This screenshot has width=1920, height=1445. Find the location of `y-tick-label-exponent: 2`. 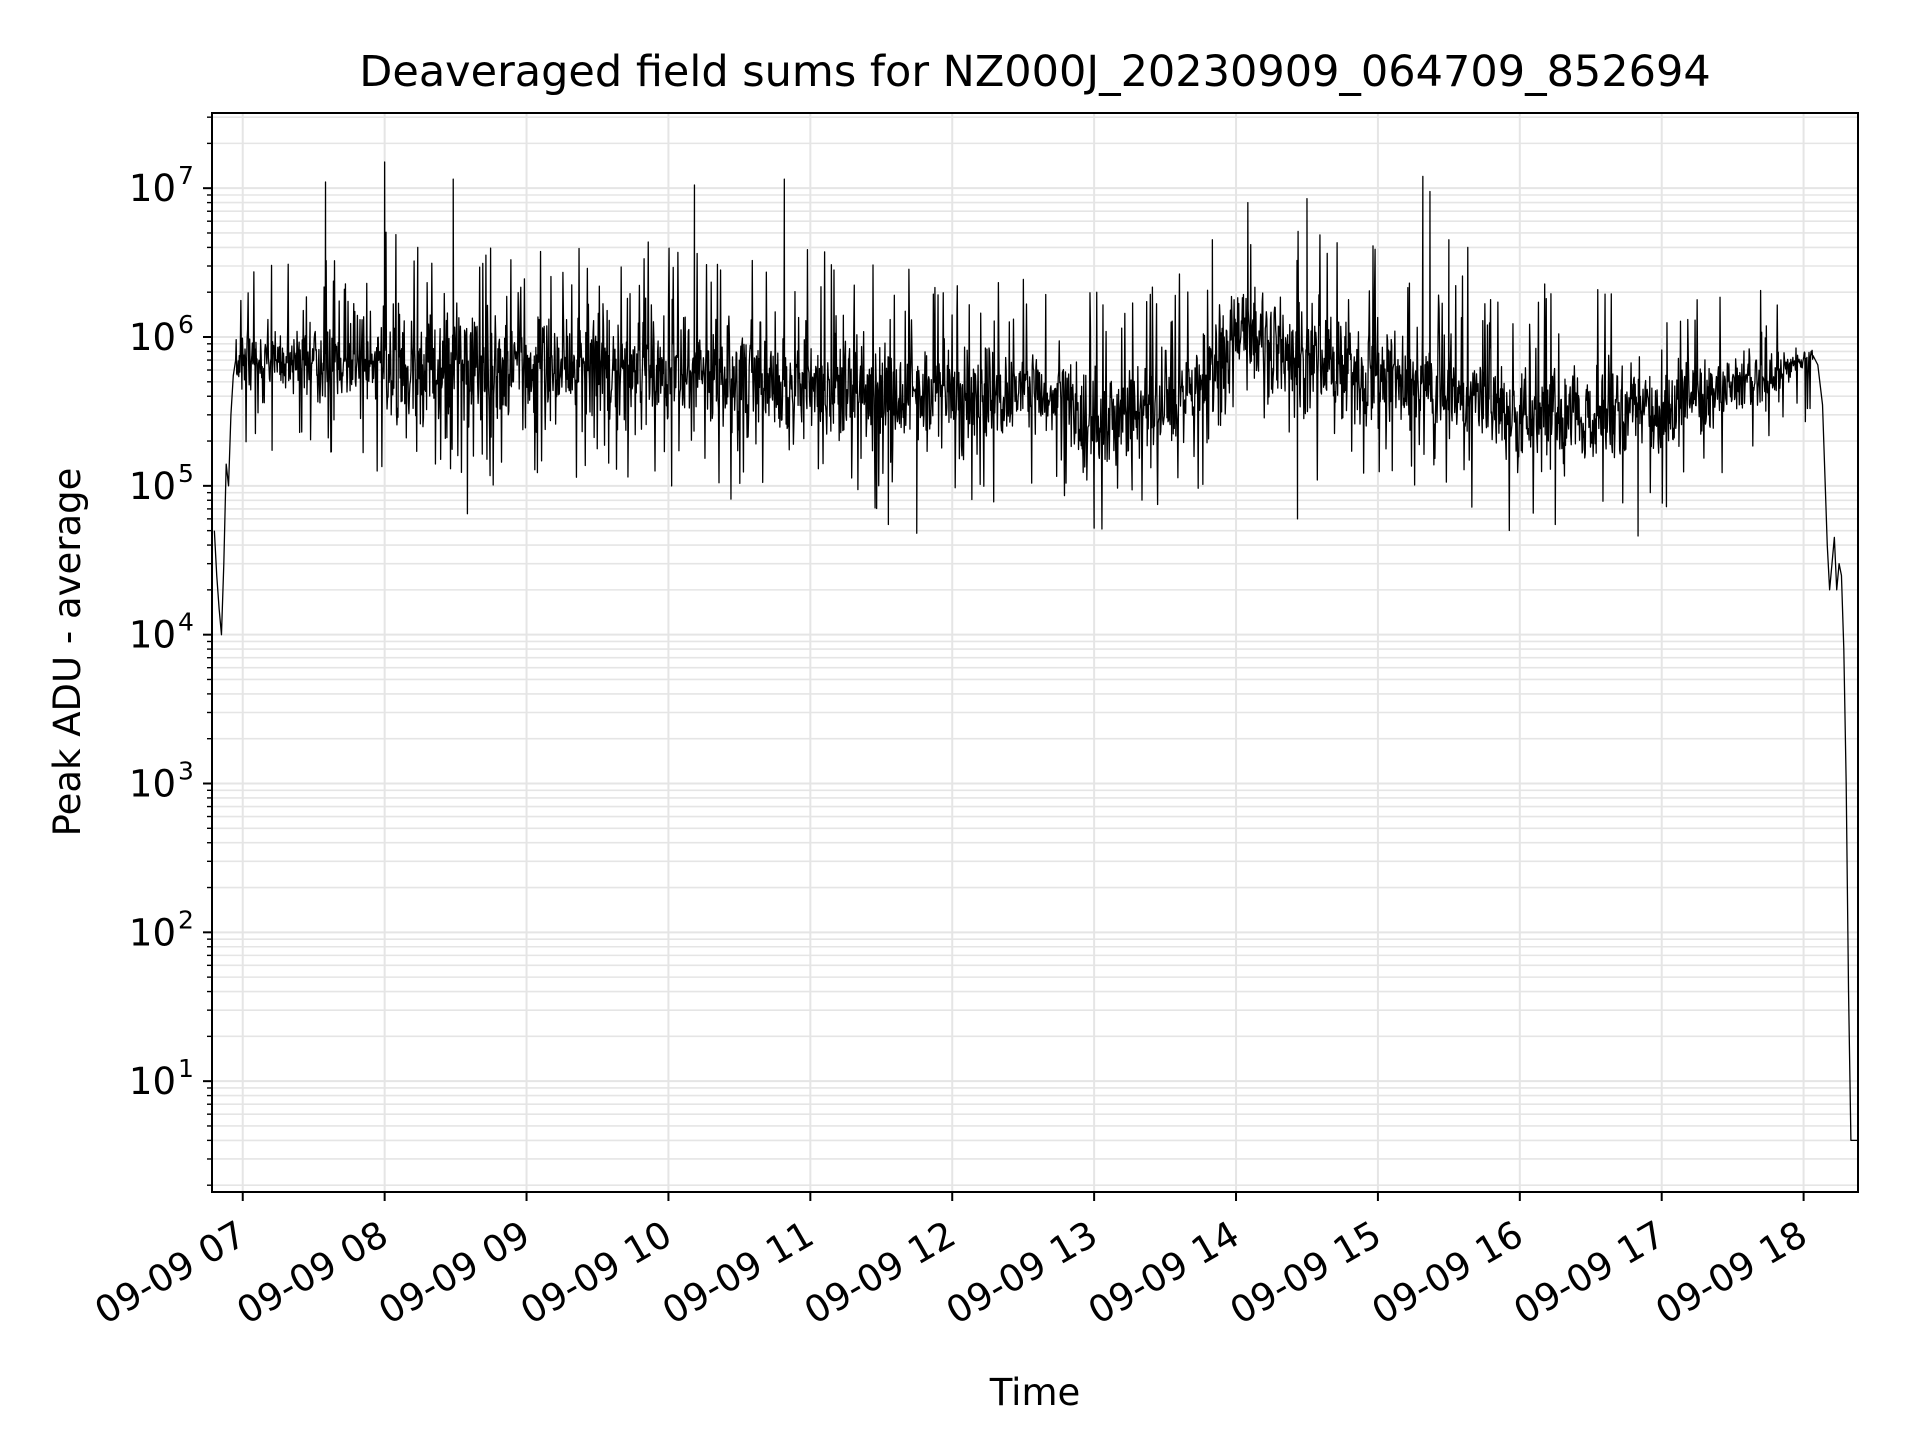

y-tick-label-exponent: 2 is located at coordinates (186, 919).